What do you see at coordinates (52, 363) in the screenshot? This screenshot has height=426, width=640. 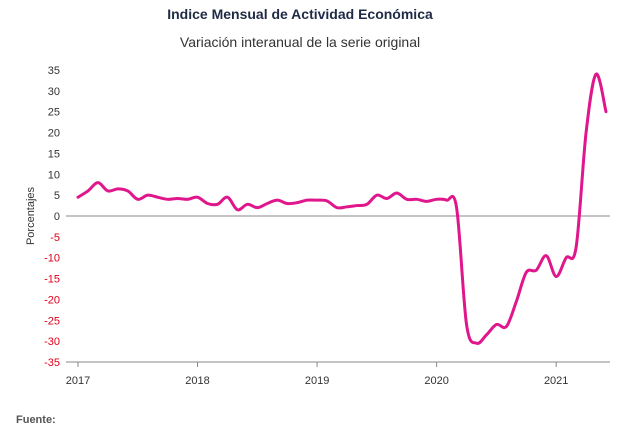 I see `y-tick-label: -35` at bounding box center [52, 363].